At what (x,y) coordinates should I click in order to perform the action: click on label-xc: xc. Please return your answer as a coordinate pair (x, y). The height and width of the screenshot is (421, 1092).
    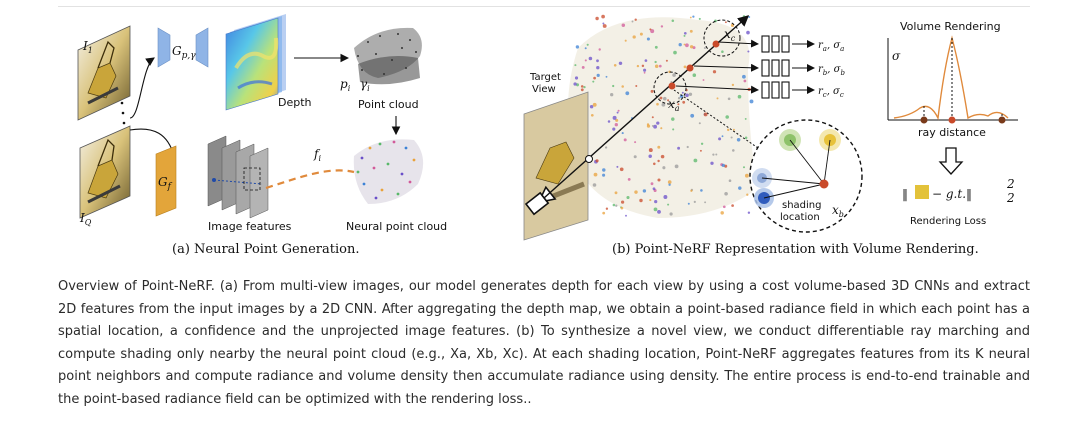
    Looking at the image, I should click on (730, 35).